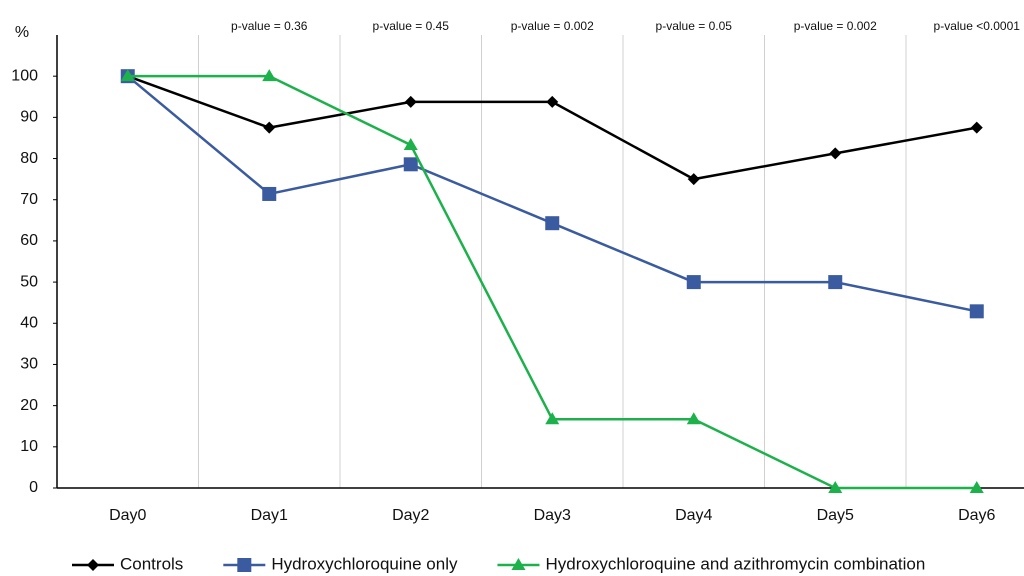 This screenshot has width=1024, height=576. Describe the element at coordinates (552, 515) in the screenshot. I see `x-tick-label: Day3` at that location.